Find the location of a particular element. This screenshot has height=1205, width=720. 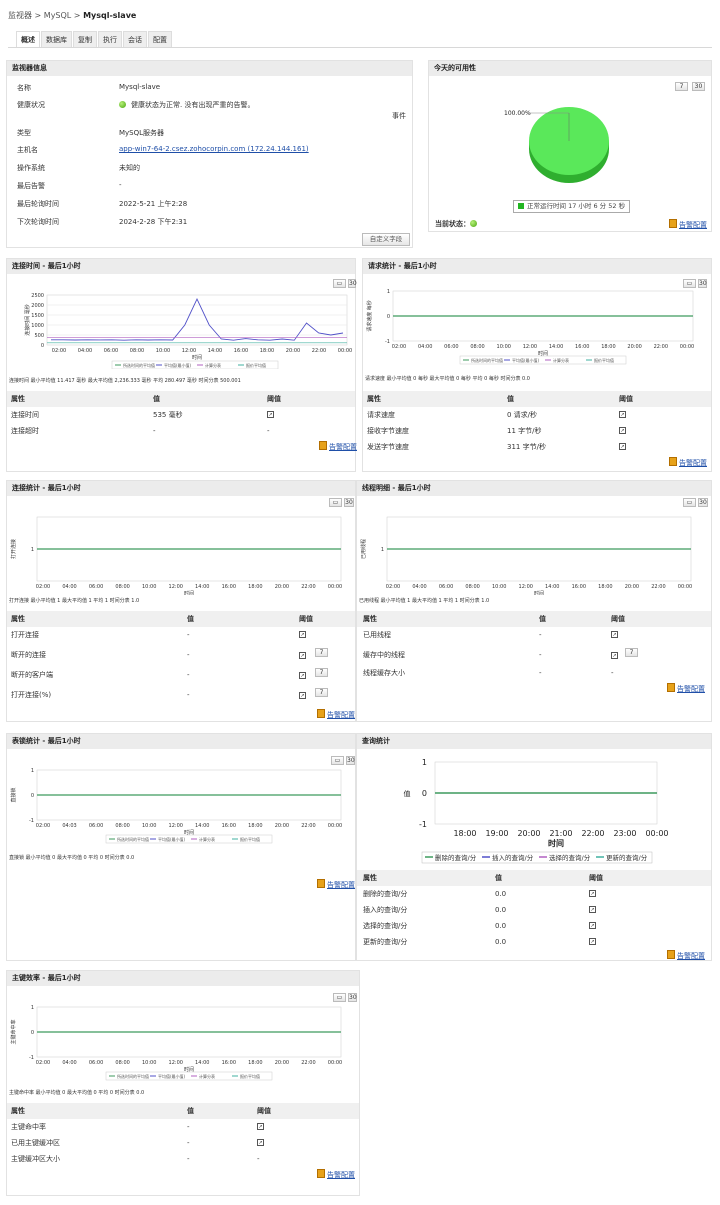

row-attr: 连接时间 is located at coordinates (25, 415).